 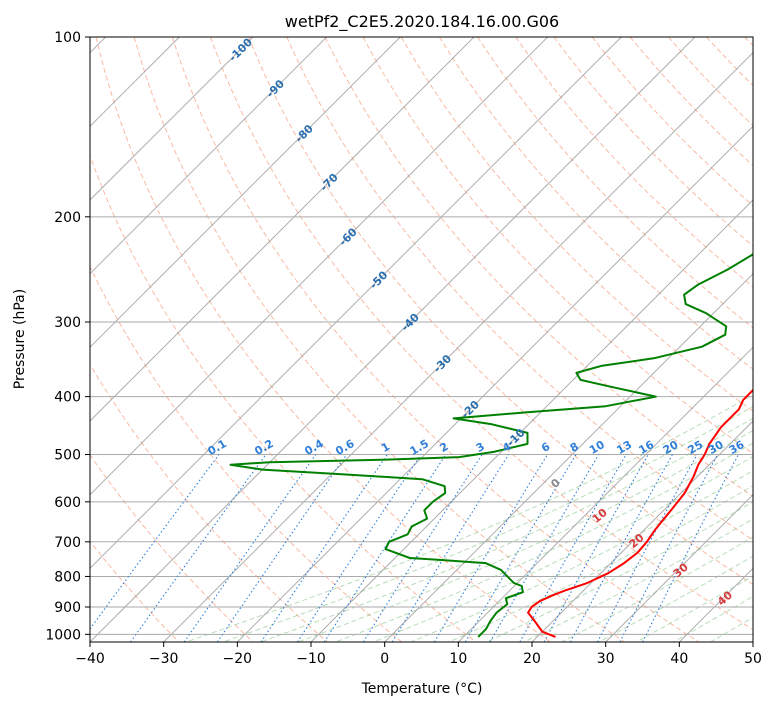 What do you see at coordinates (555, 483) in the screenshot?
I see `adiabat-label: 0` at bounding box center [555, 483].